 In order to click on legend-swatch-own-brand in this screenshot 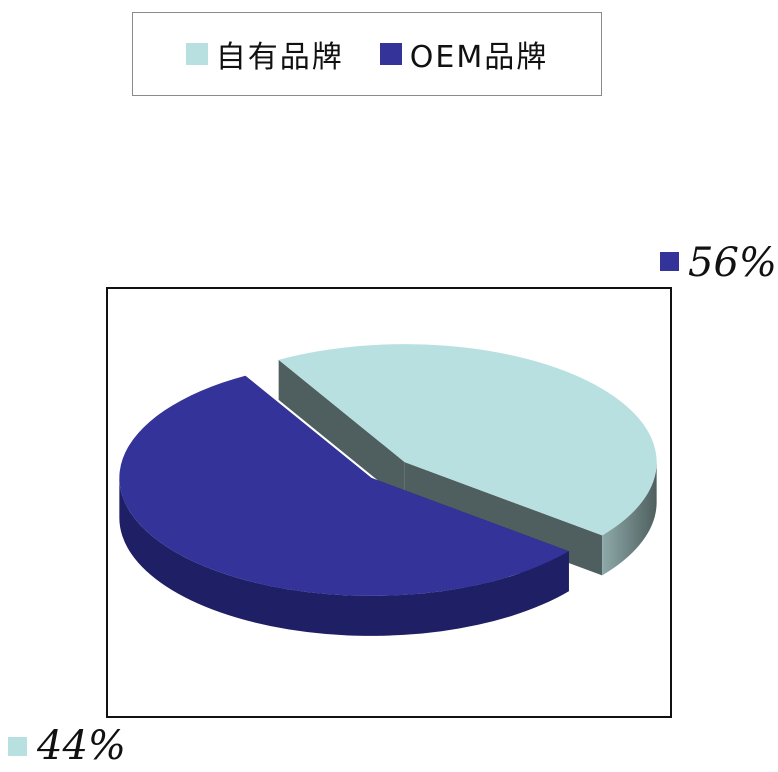, I will do `click(196, 54)`.